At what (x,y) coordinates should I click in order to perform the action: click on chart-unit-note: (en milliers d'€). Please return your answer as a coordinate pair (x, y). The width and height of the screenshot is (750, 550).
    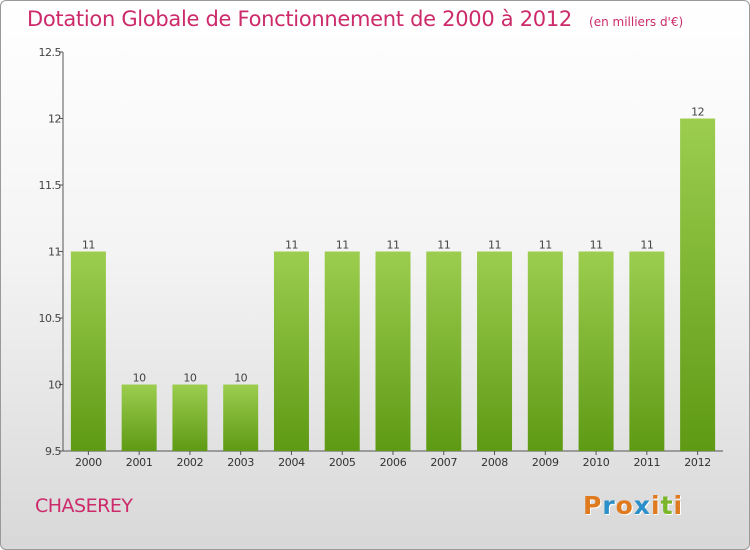
    Looking at the image, I should click on (636, 22).